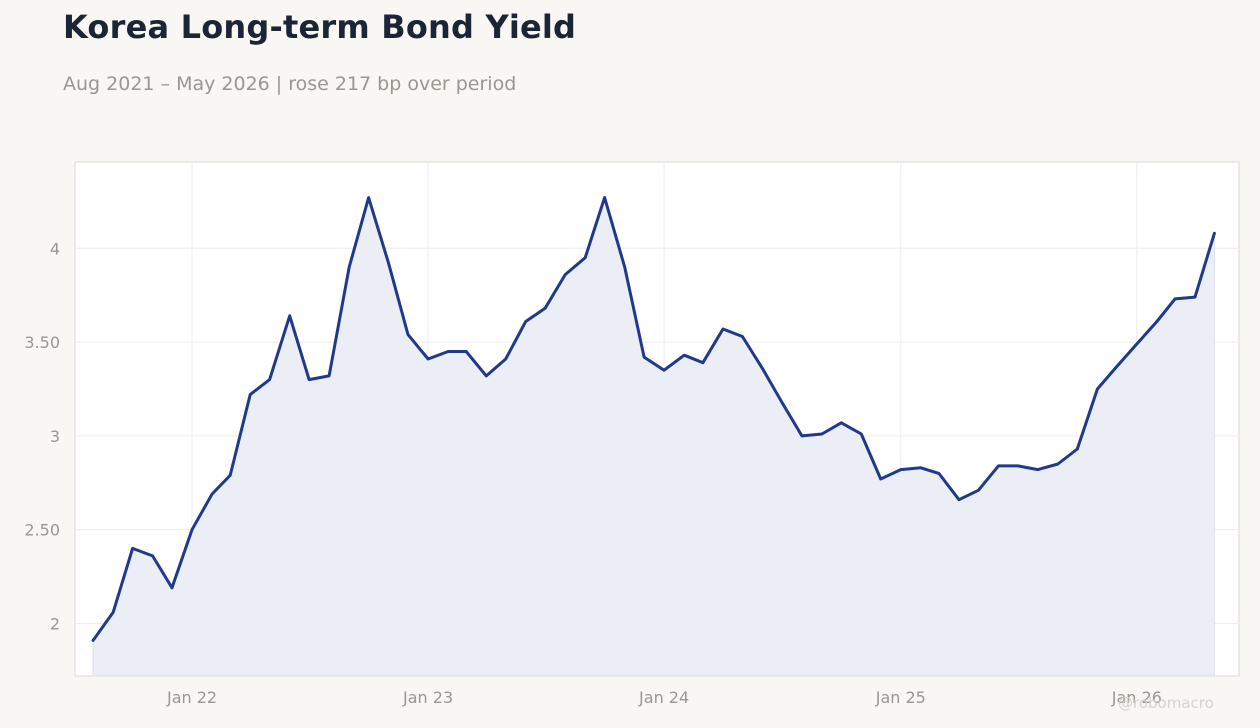 This screenshot has height=728, width=1260. I want to click on y-tick-label: 2, so click(55, 623).